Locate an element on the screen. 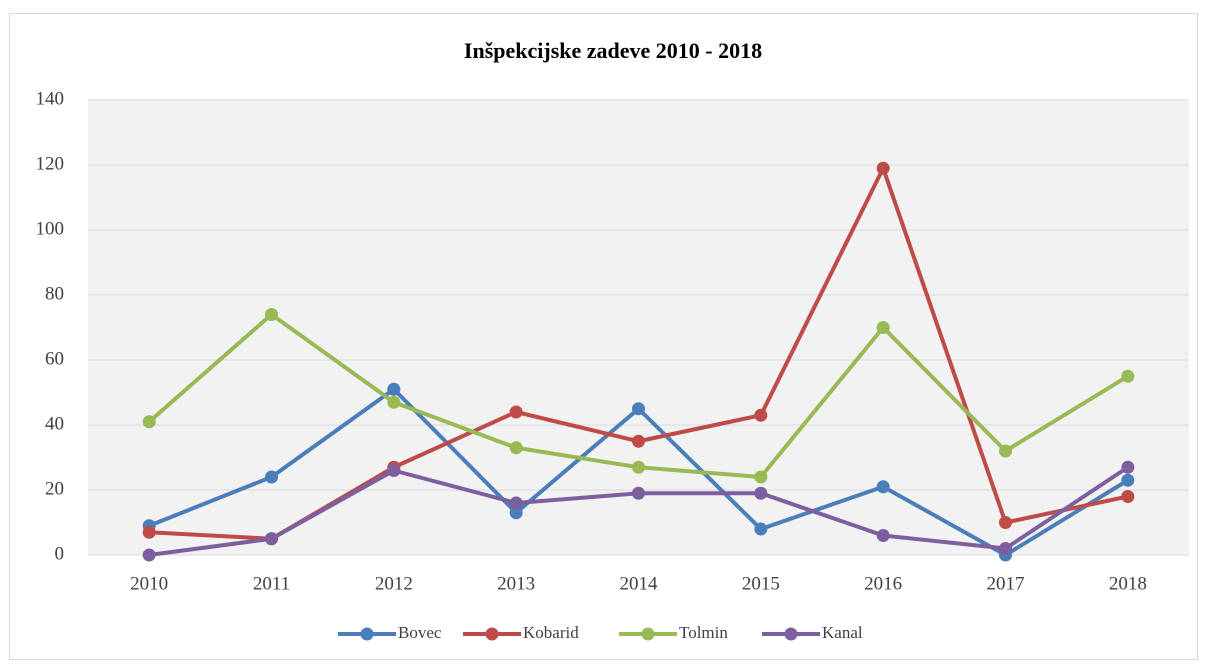 The height and width of the screenshot is (664, 1208). y-tick-label: 20 is located at coordinates (54, 488).